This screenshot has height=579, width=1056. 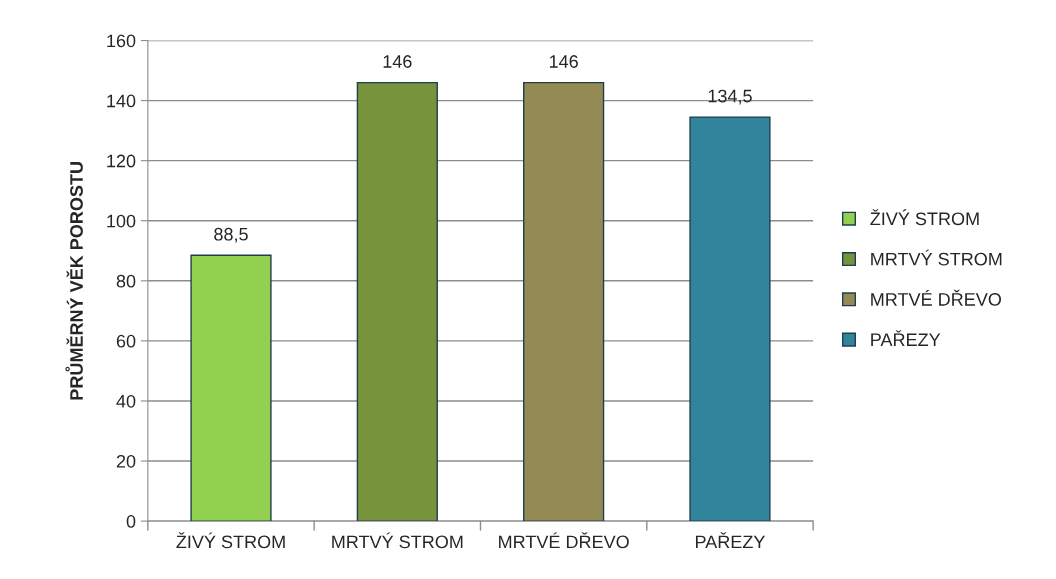 What do you see at coordinates (230, 540) in the screenshot?
I see `x-tick-label: ŽIVÝ STROM` at bounding box center [230, 540].